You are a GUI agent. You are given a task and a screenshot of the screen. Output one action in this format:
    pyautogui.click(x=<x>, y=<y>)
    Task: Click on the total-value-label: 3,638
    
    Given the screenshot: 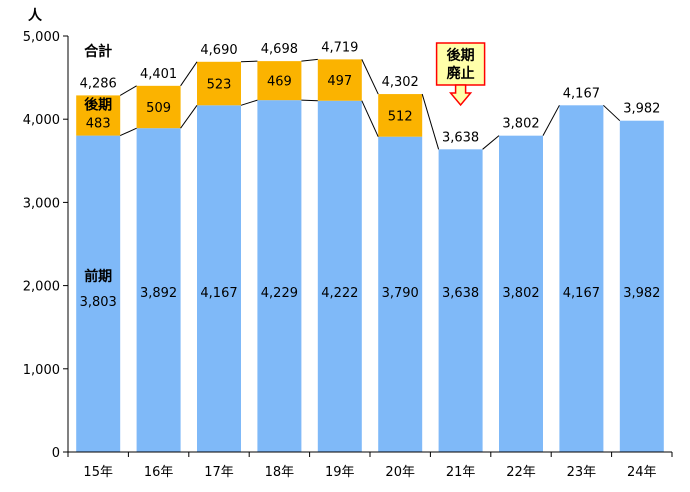 What is the action you would take?
    pyautogui.click(x=460, y=137)
    